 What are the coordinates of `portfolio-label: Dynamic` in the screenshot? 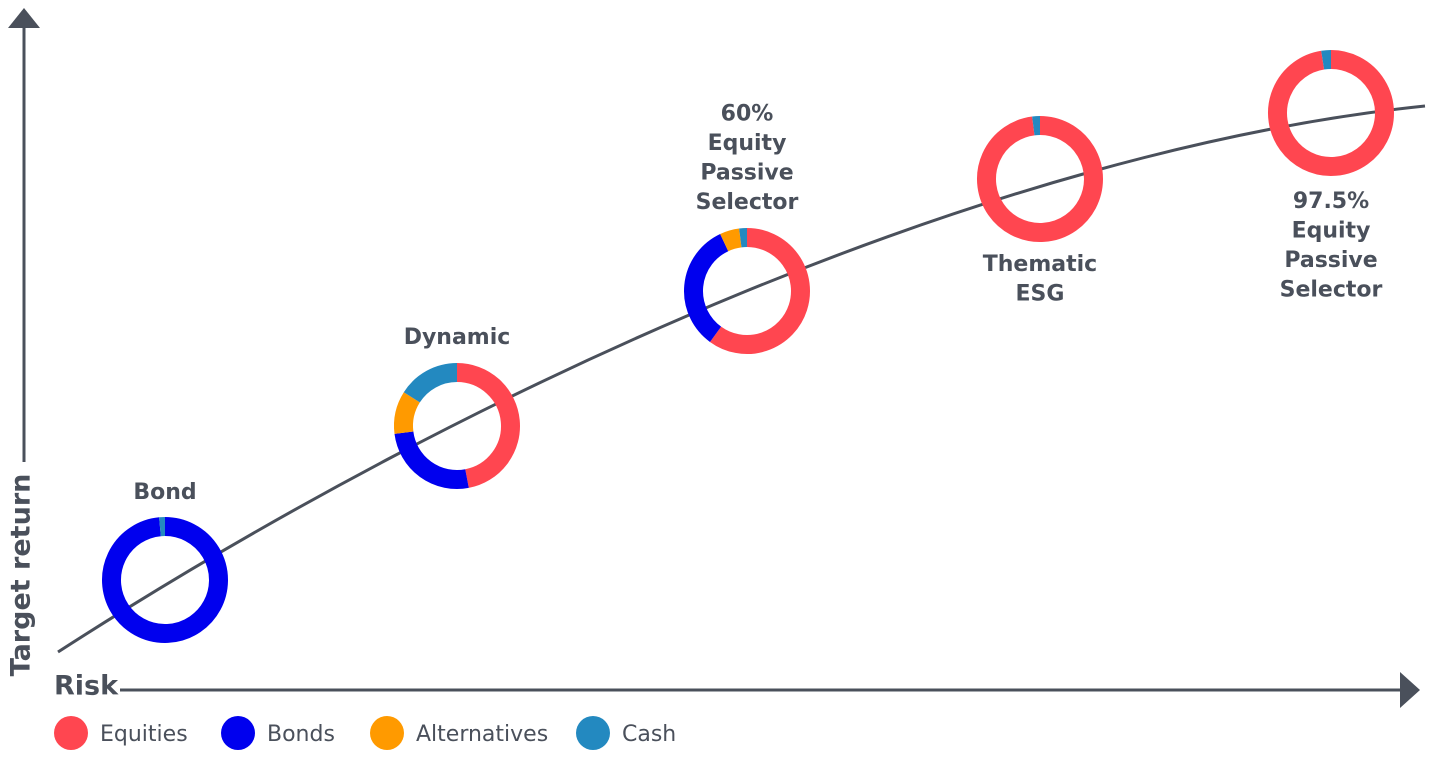 It's located at (457, 337).